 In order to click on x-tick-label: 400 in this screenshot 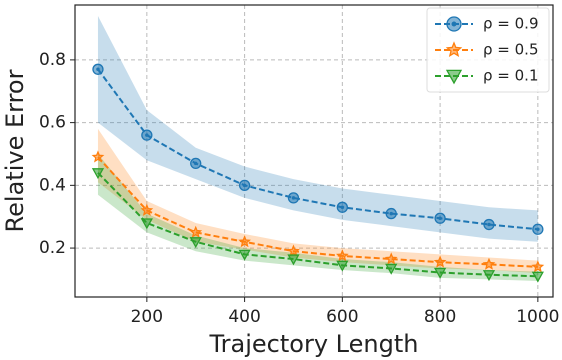, I will do `click(244, 317)`.